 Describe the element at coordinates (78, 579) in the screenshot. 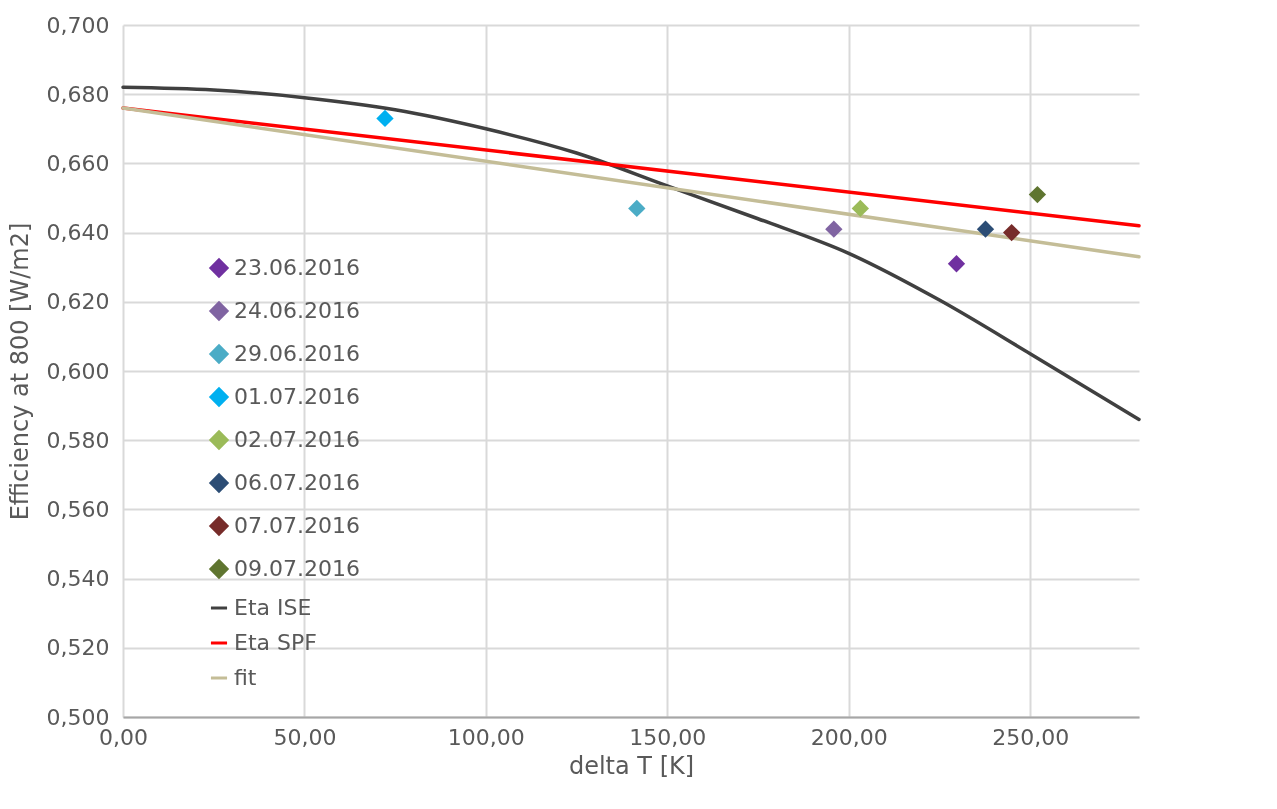

I see `y-tick-label: 0,540` at that location.